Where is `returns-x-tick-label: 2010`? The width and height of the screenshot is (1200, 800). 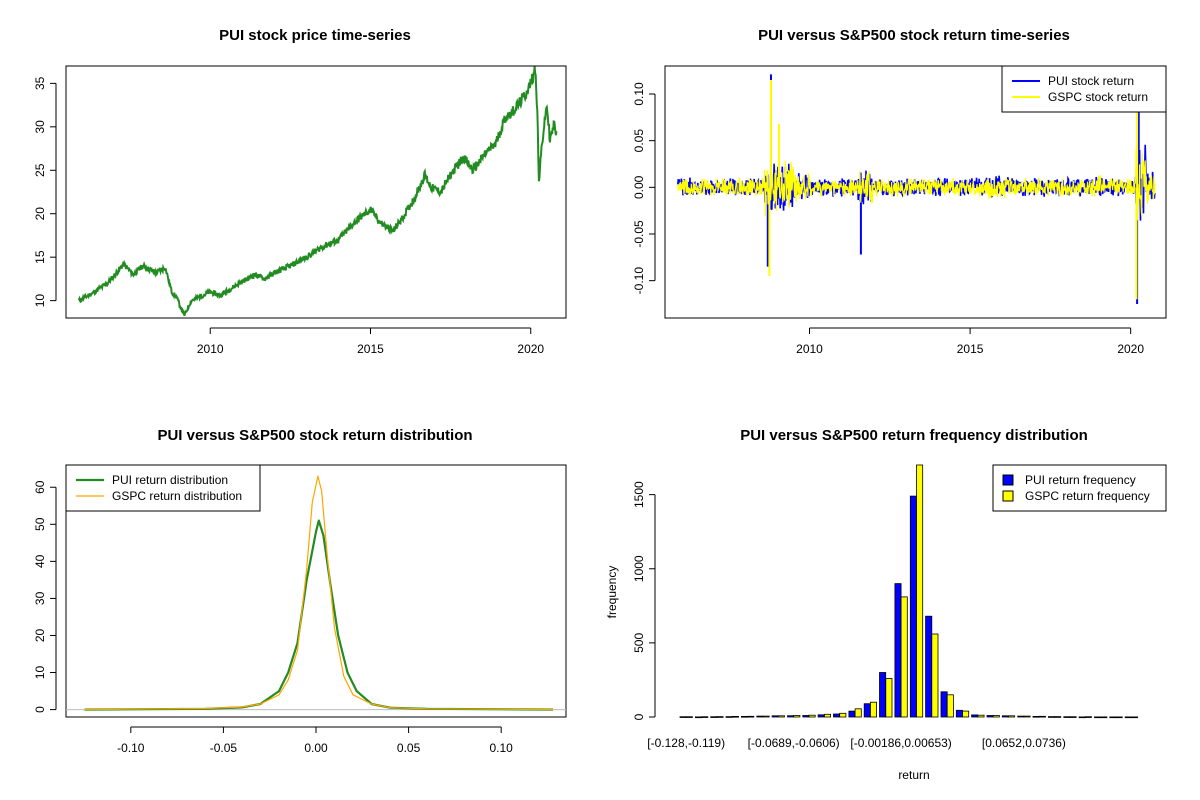
returns-x-tick-label: 2010 is located at coordinates (809, 349).